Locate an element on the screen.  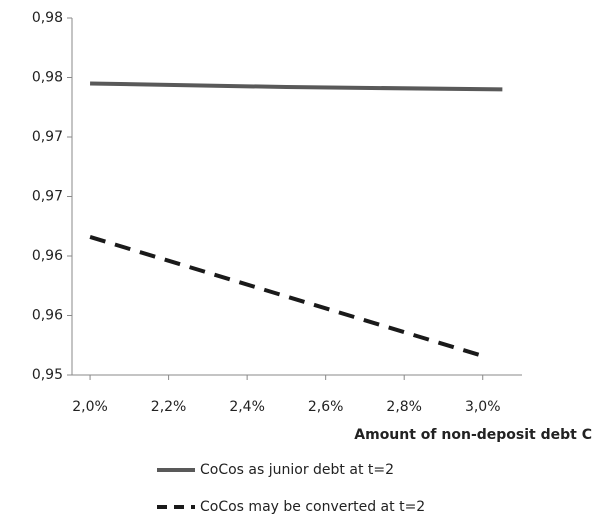
legend-label: CoCos as junior debt at t=2 is located at coordinates (297, 470).